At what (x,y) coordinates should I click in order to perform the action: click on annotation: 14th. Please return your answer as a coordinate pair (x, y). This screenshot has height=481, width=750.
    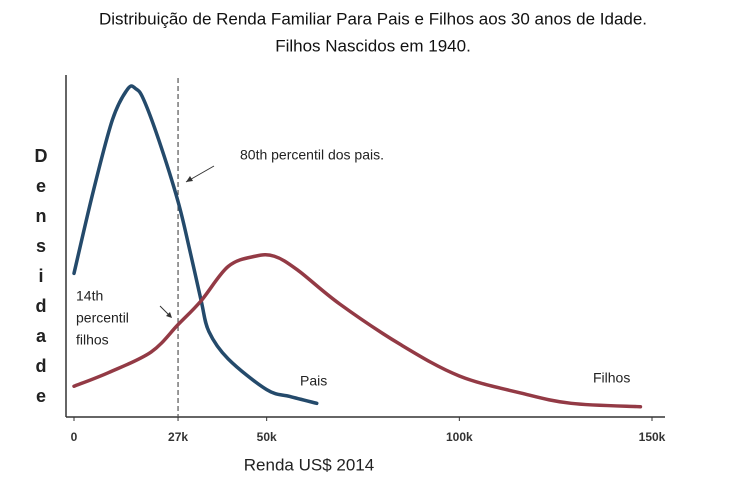
    Looking at the image, I should click on (89, 296).